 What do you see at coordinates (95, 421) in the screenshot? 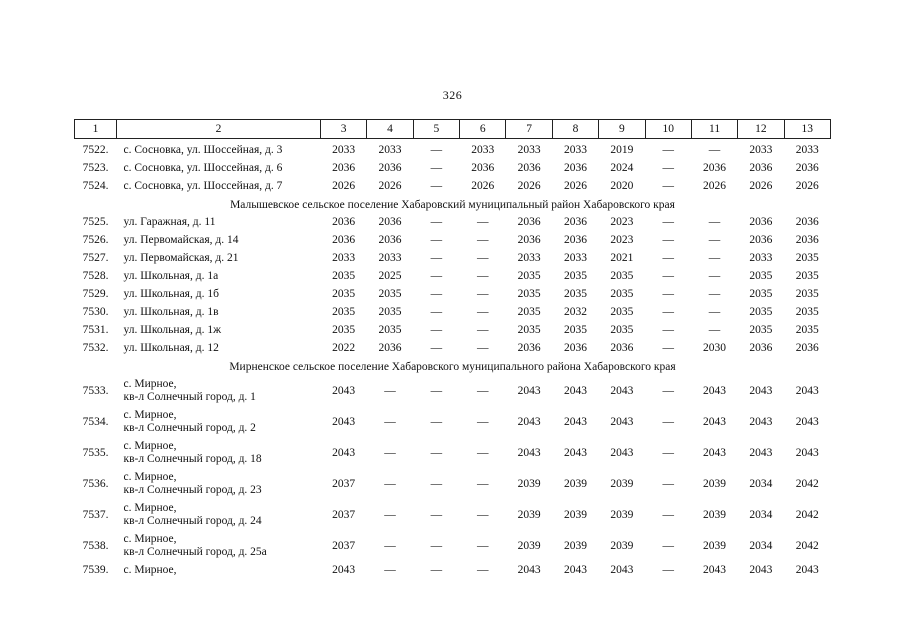
I see `row-number: 7534.` at bounding box center [95, 421].